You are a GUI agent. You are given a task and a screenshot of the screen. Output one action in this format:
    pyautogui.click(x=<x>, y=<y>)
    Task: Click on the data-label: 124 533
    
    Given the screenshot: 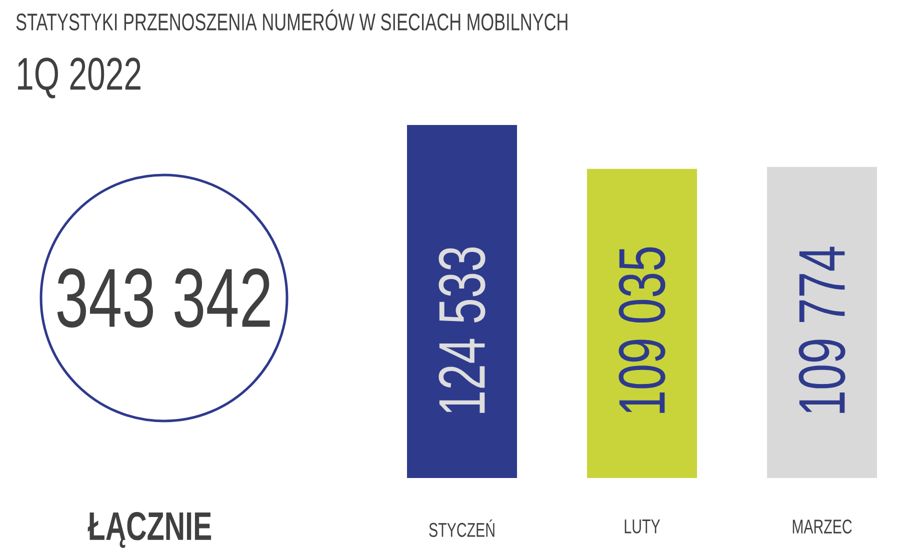 What is the action you would take?
    pyautogui.click(x=462, y=330)
    